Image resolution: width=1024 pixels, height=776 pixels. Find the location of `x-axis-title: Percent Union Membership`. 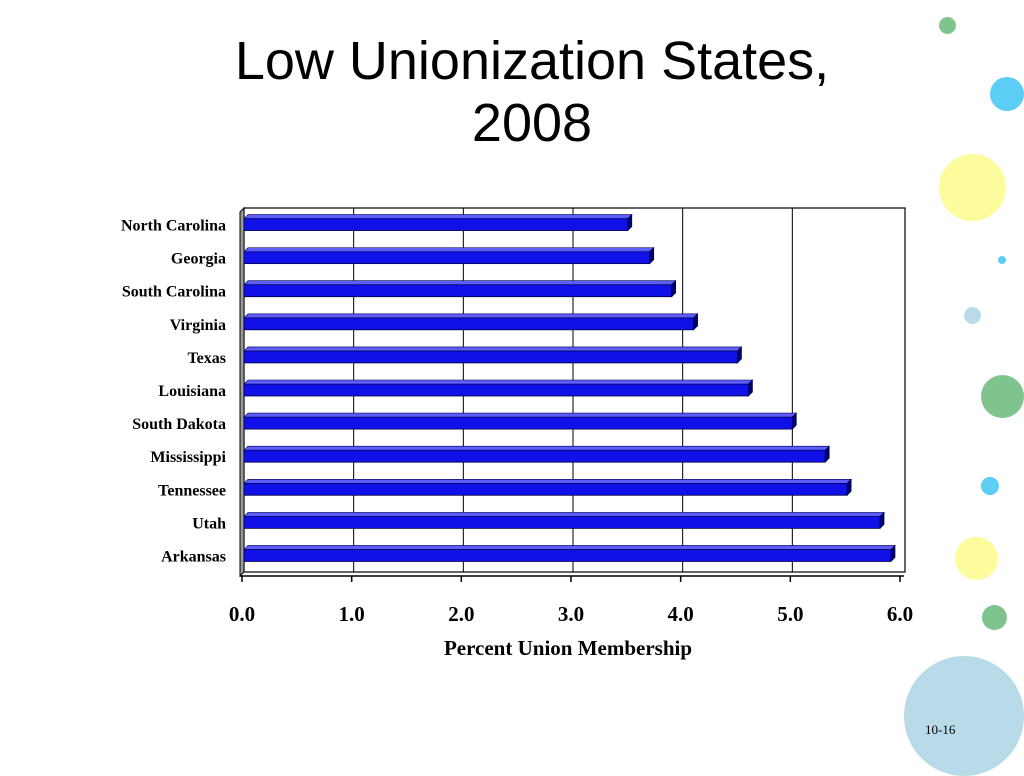

x-axis-title: Percent Union Membership is located at coordinates (568, 648).